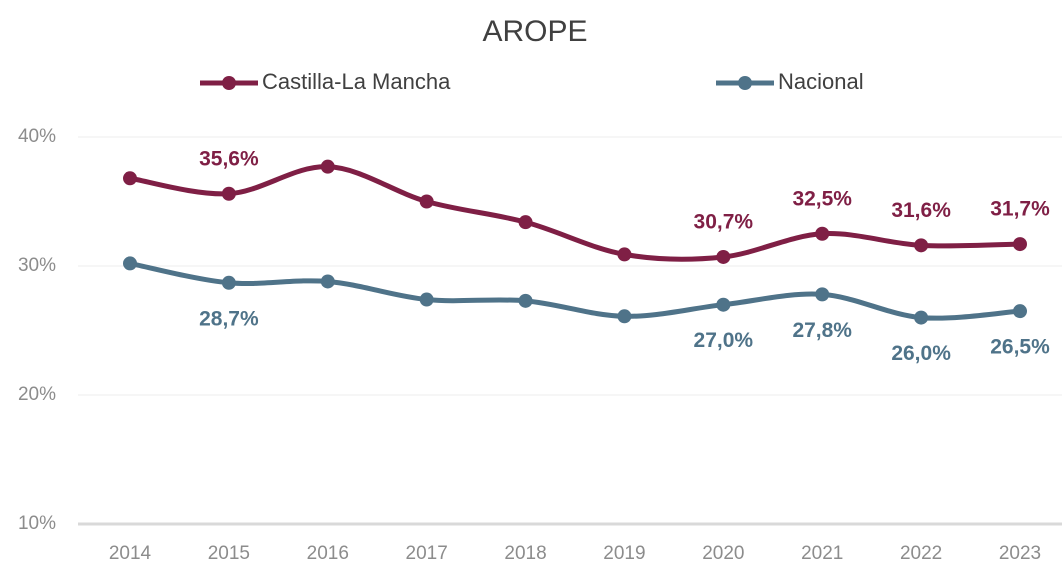 The width and height of the screenshot is (1062, 563). What do you see at coordinates (1020, 209) in the screenshot?
I see `data-label: 31,7%` at bounding box center [1020, 209].